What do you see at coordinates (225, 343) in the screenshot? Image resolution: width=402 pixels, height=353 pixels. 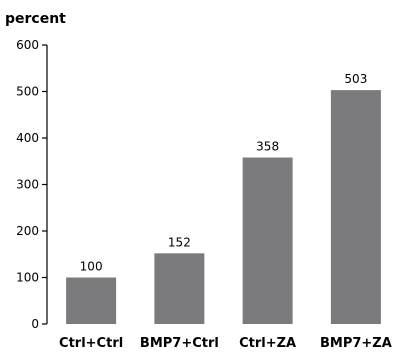 I see `x-axis-tick-labels: Ctrl+Ctrl BMP7+Ctrl Ctrl+ZA BMP7+ZA` at bounding box center [225, 343].